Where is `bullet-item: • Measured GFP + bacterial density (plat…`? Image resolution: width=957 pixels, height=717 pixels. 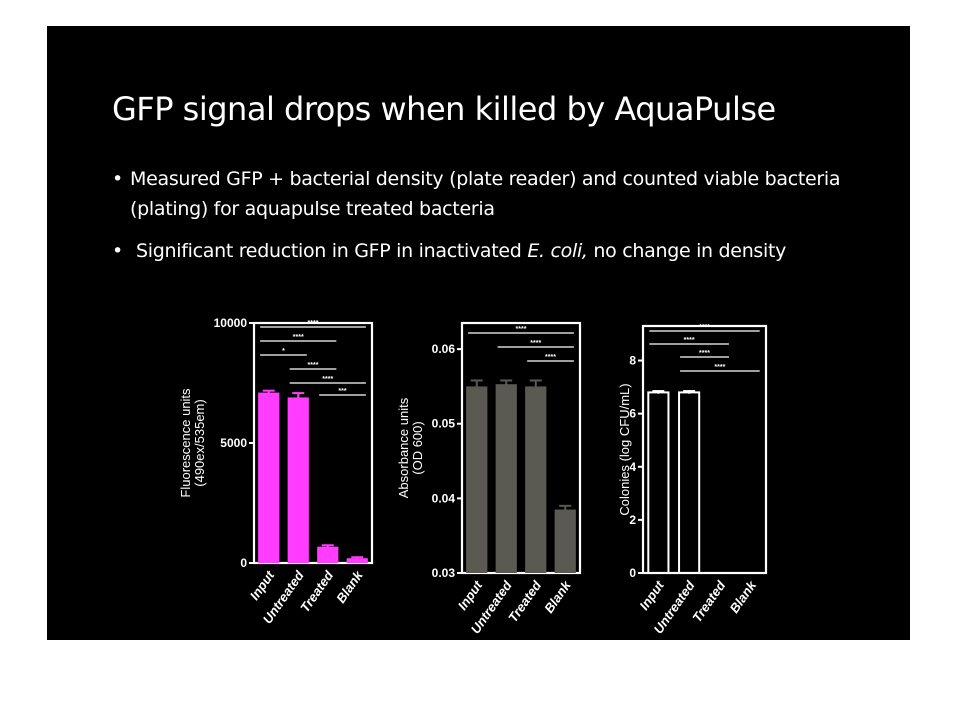
bullet-item: • Measured GFP + bacterial density (plat… is located at coordinates (502, 194).